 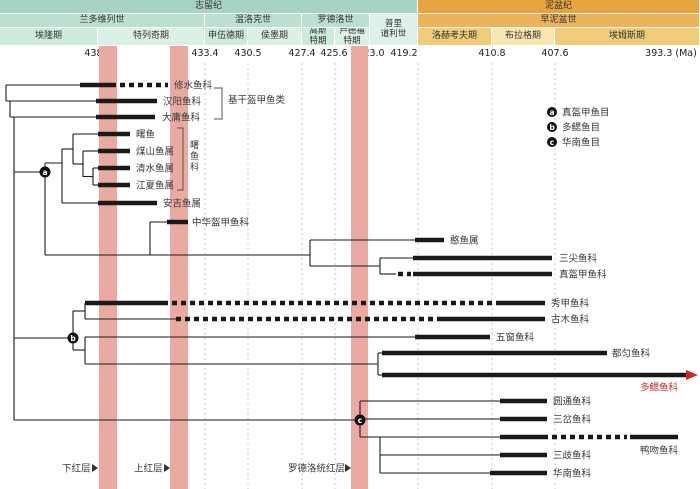 I want to click on period-silurian: 志留纪, so click(x=209, y=7).